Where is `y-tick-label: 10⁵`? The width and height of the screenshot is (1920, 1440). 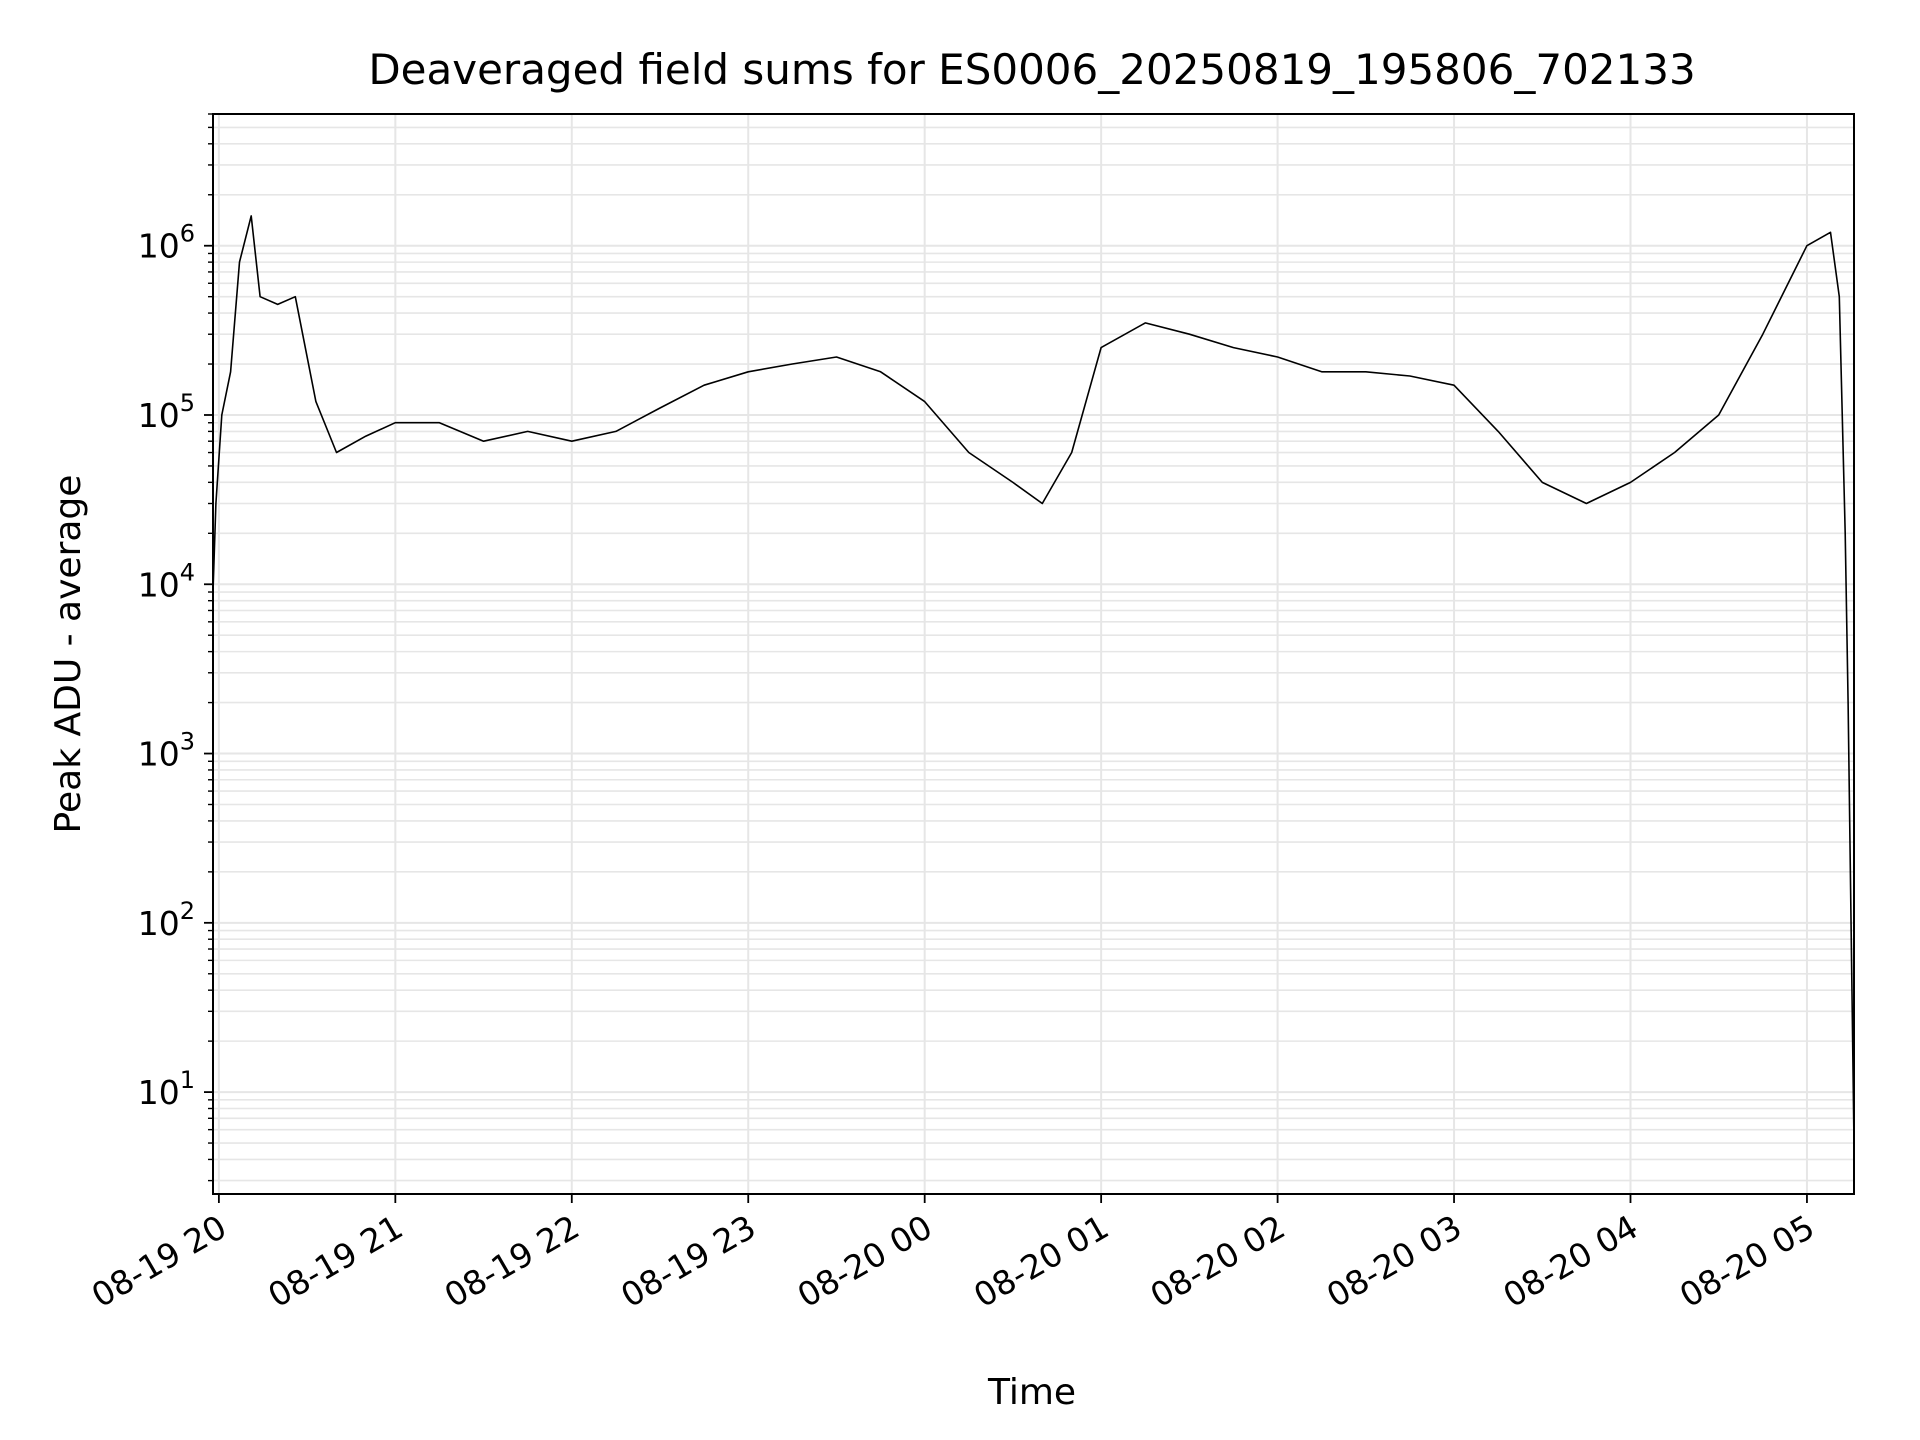
y-tick-label: 10⁵ is located at coordinates (166, 412).